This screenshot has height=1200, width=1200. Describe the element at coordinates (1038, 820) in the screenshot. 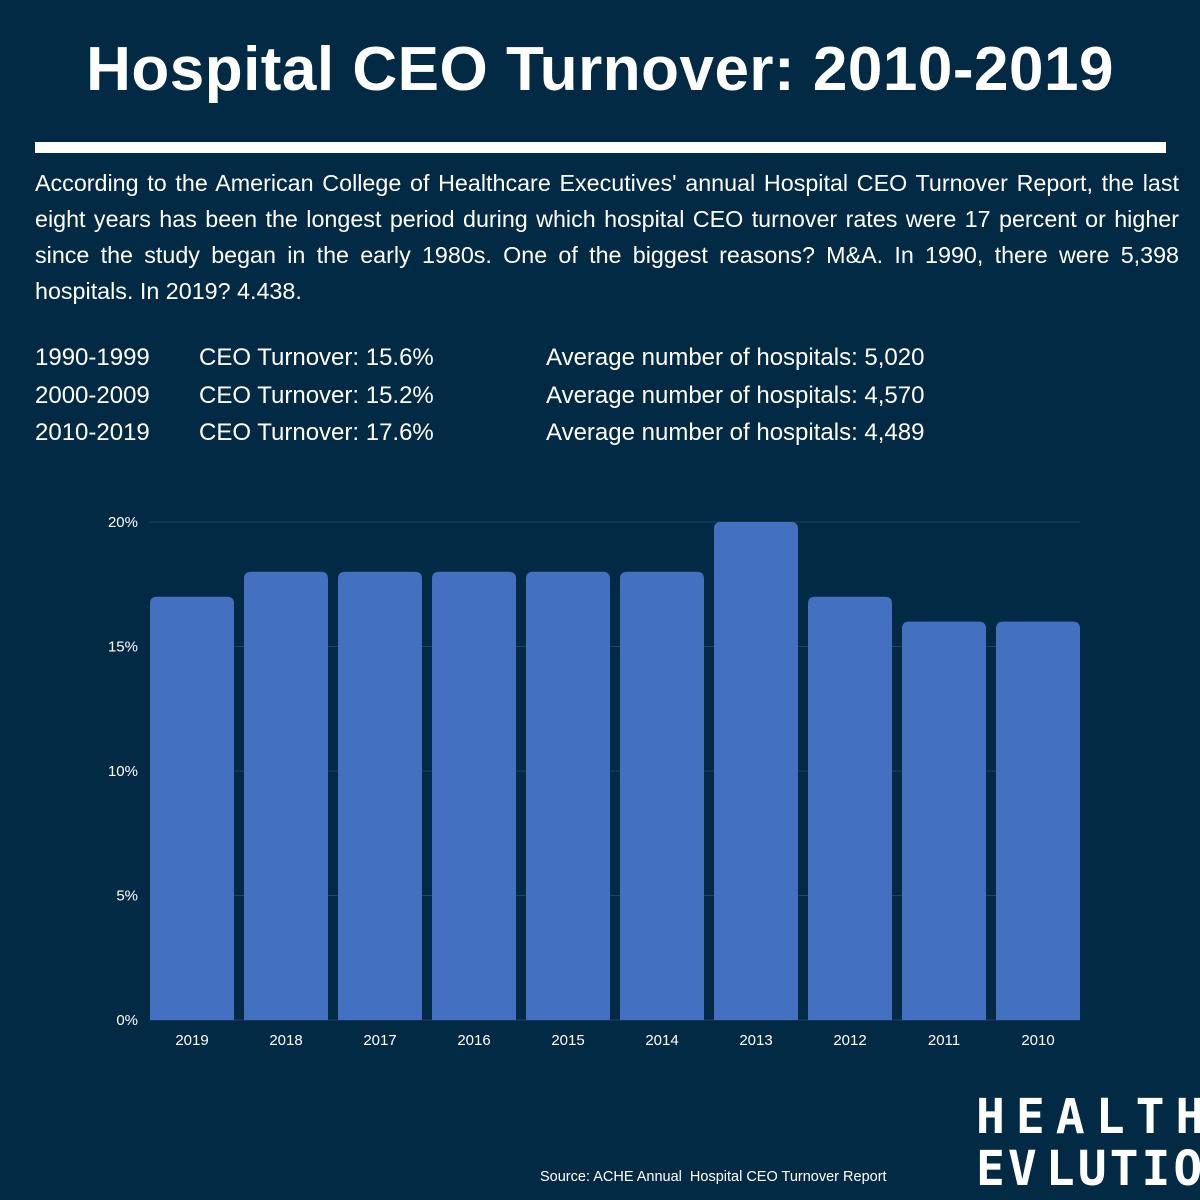

I see `bar-2010` at that location.